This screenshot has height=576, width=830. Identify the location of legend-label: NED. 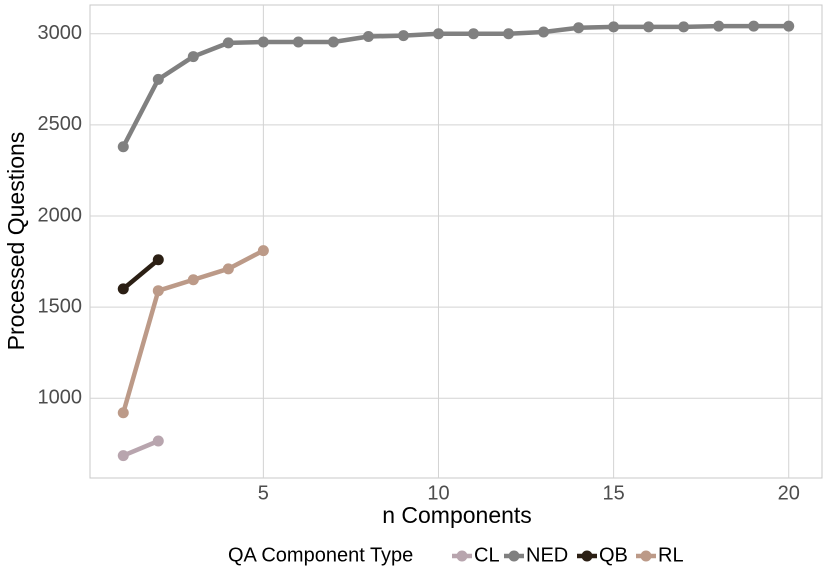
(547, 555).